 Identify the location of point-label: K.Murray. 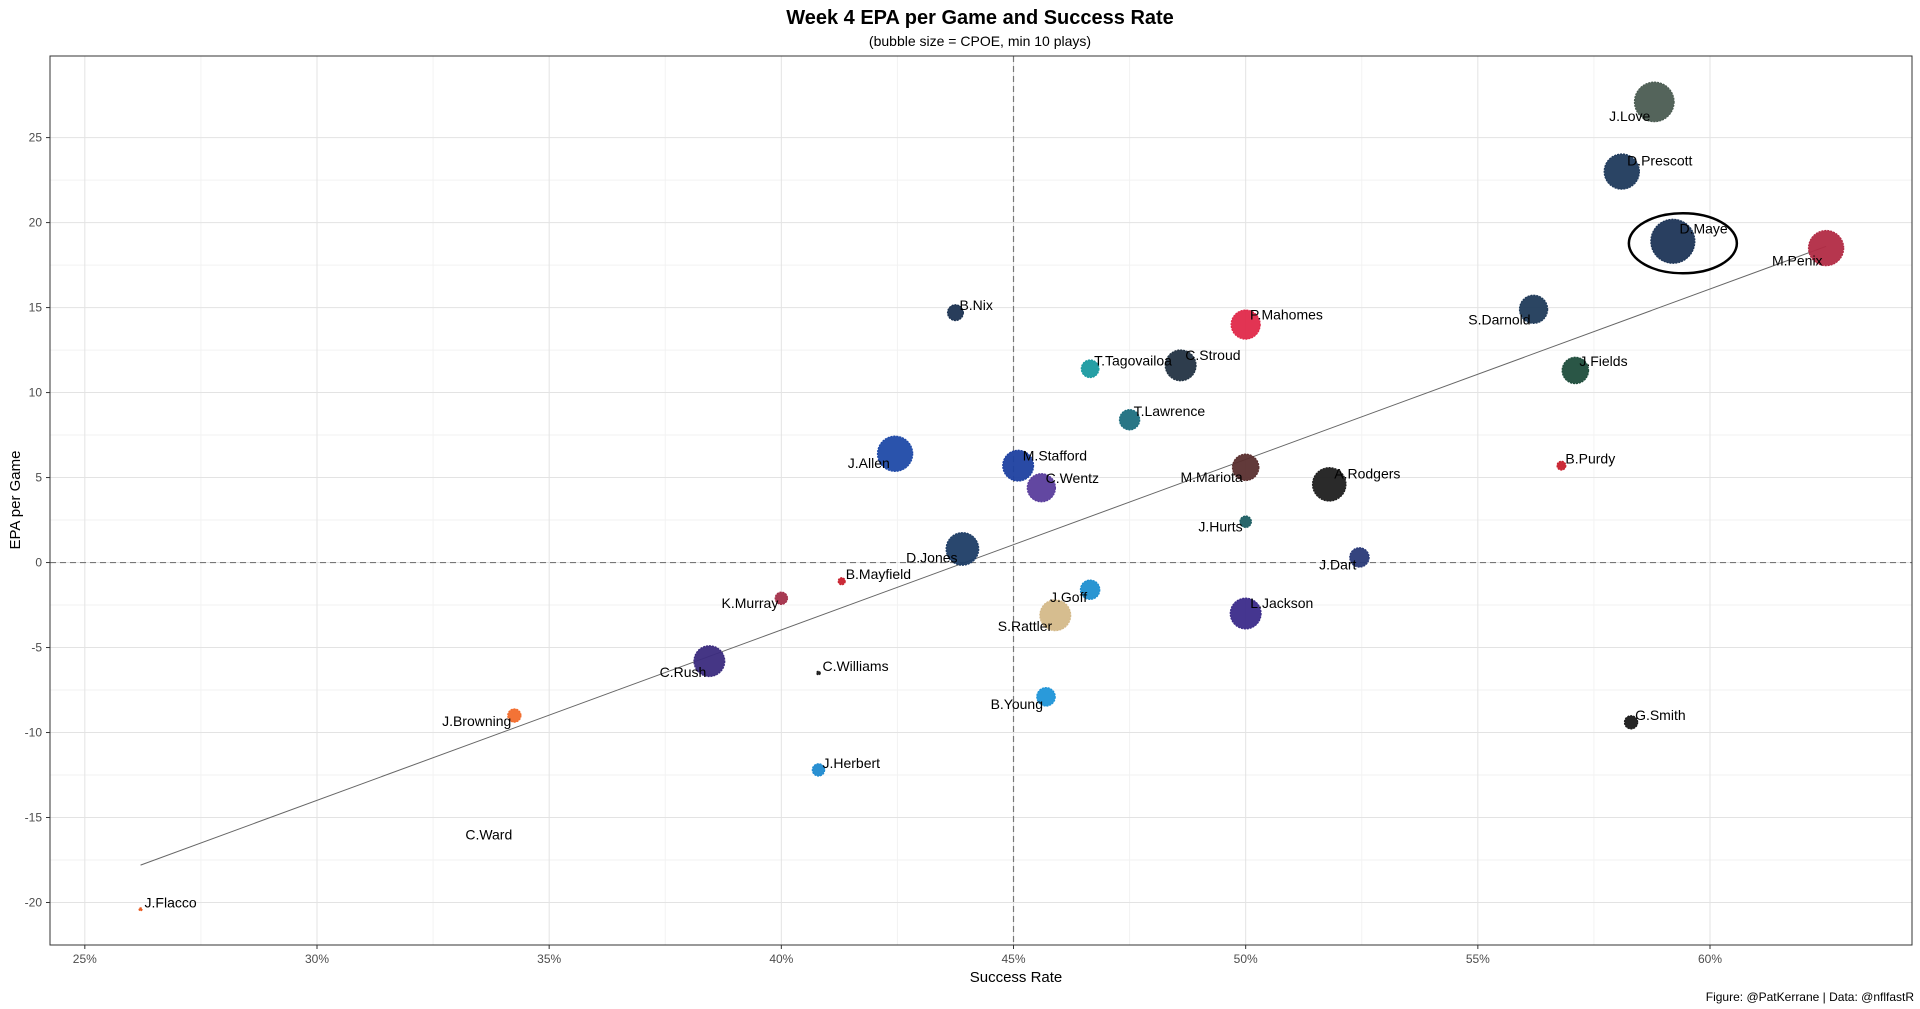
(750, 603).